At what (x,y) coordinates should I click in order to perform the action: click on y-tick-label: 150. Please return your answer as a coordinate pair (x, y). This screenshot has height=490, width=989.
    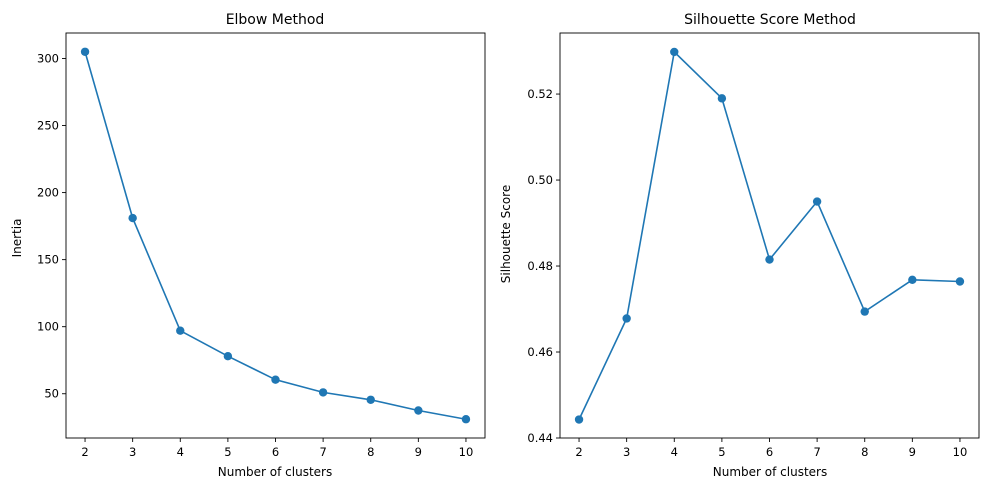
    Looking at the image, I should click on (48, 260).